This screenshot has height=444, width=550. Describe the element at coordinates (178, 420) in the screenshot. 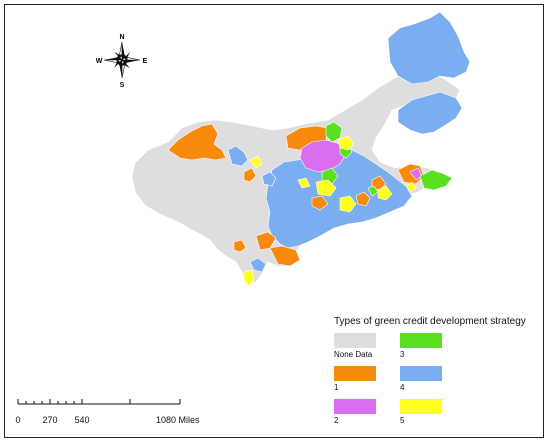

I see `scale-tick-1080: 1080 Miles` at that location.